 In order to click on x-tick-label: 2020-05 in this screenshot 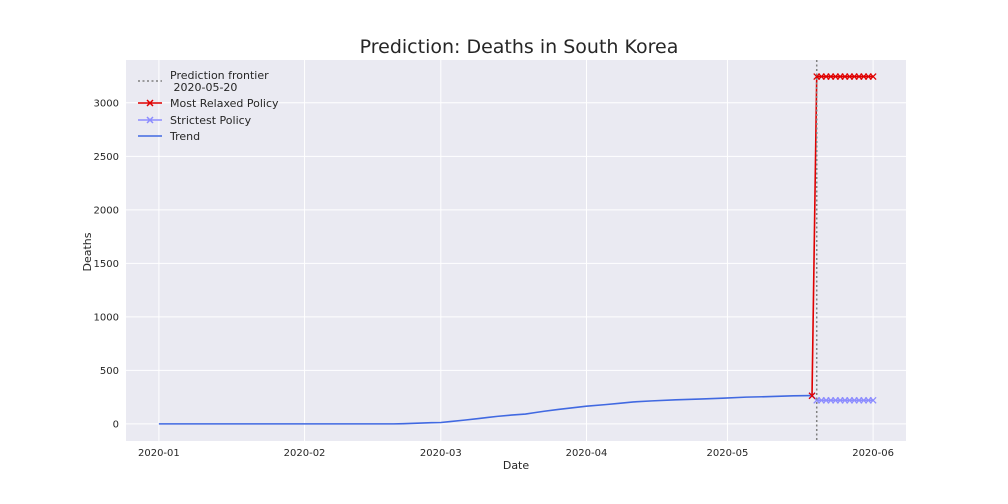, I will do `click(728, 453)`.